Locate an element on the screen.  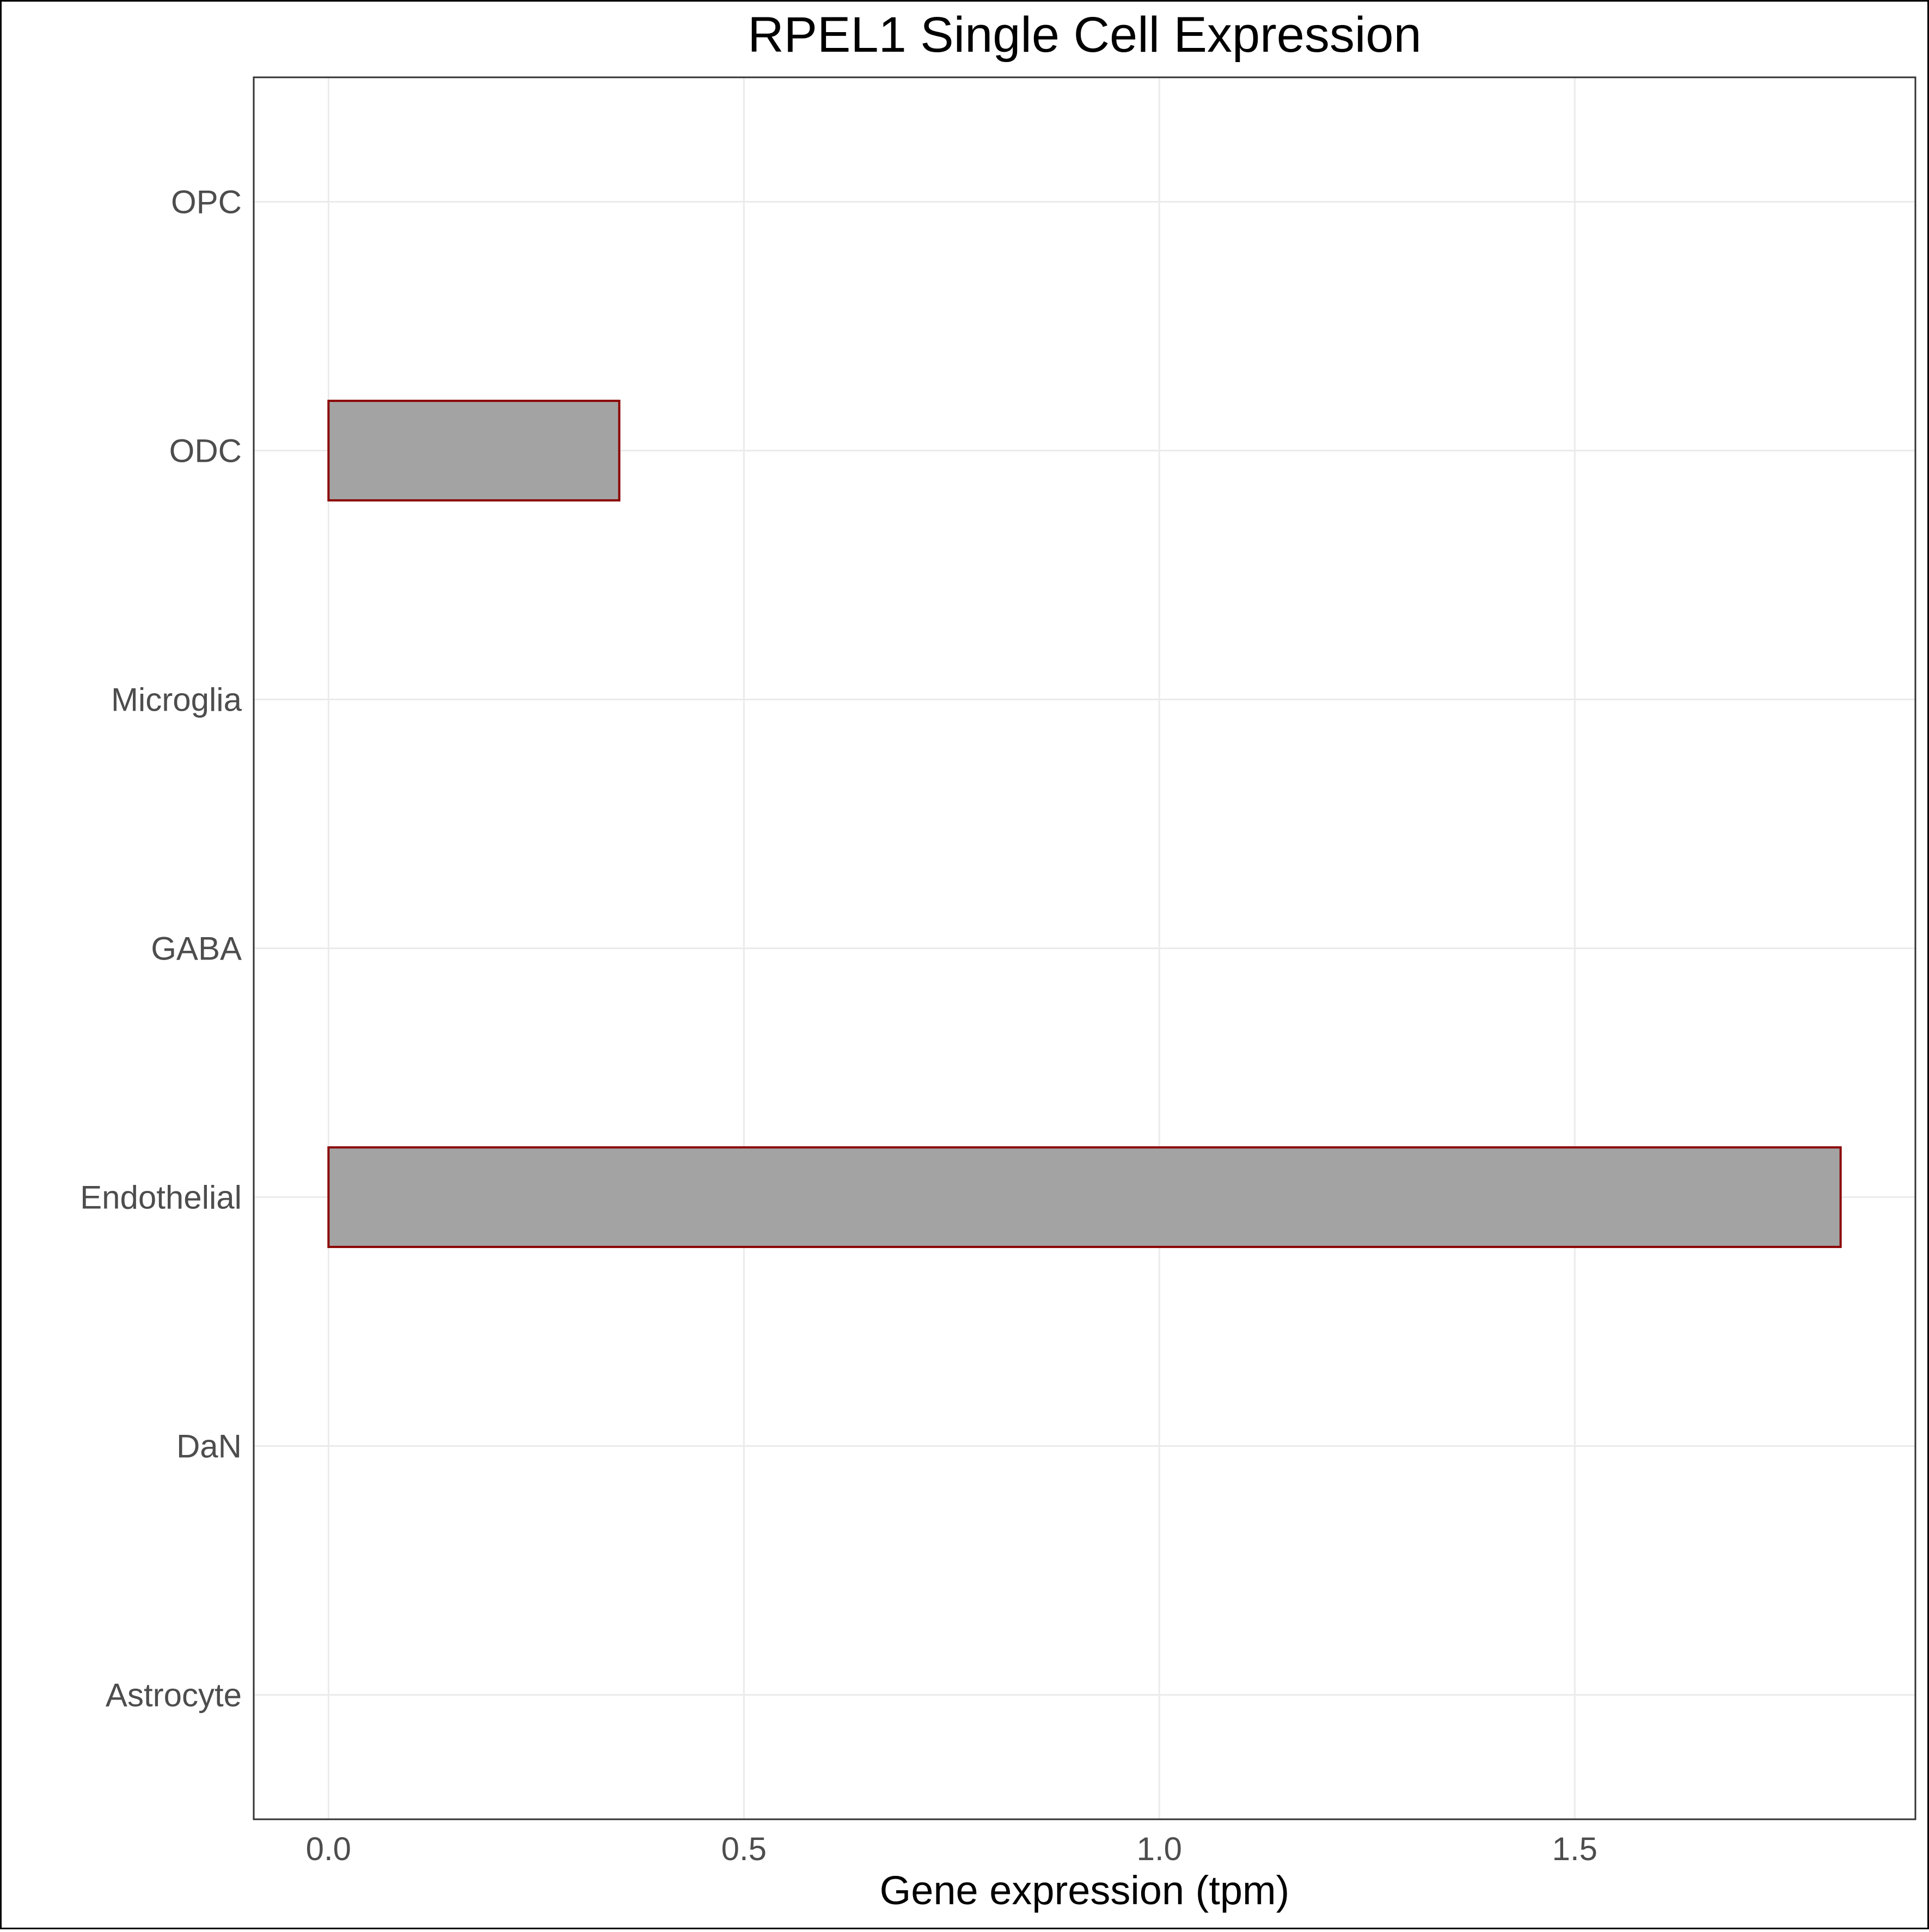
y-tick-label: DaN is located at coordinates (209, 1447).